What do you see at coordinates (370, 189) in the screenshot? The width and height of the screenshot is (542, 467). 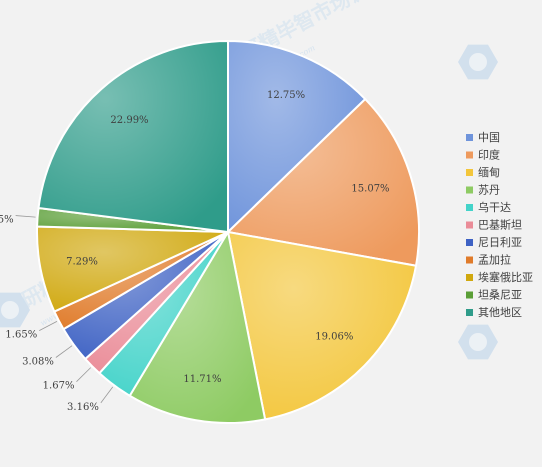 I see `slice-2-data-label: 15.07%` at bounding box center [370, 189].